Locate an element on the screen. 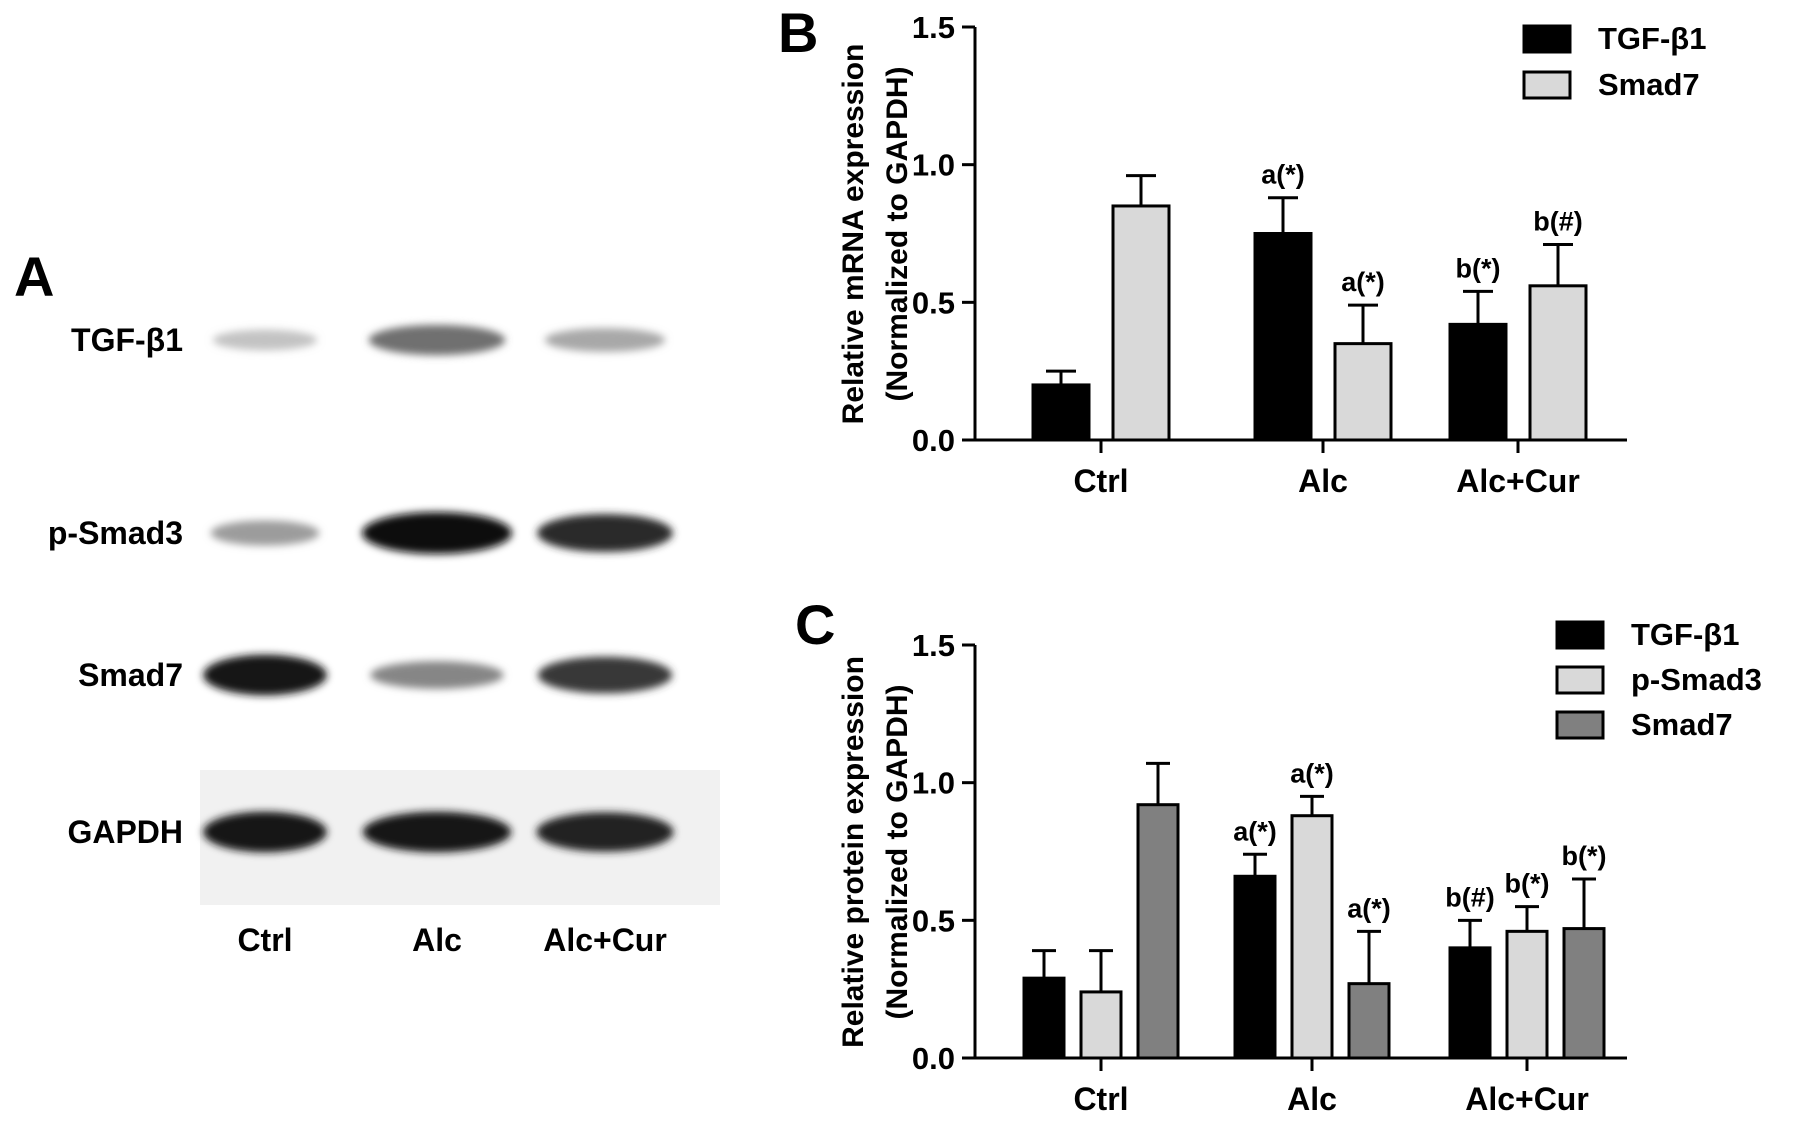 The height and width of the screenshot is (1128, 1795). blot-label-smad7: Smad7 is located at coordinates (130, 675).